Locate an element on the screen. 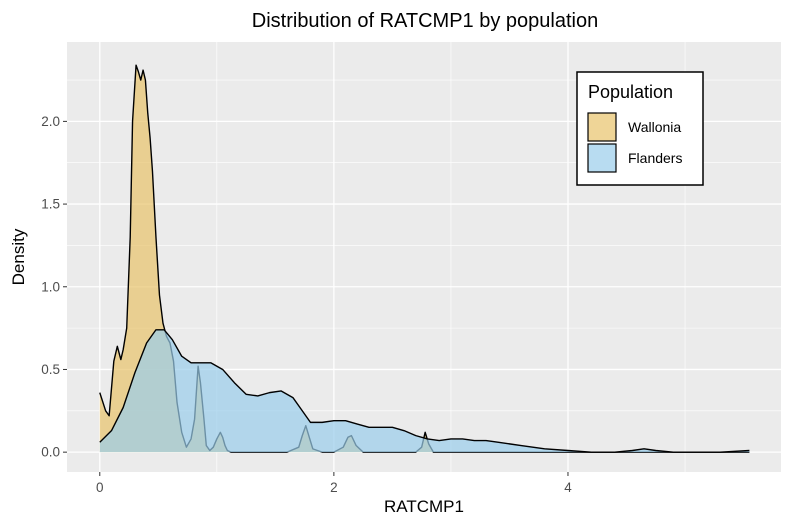 This screenshot has width=793, height=529. legend-key-flanders is located at coordinates (602, 158).